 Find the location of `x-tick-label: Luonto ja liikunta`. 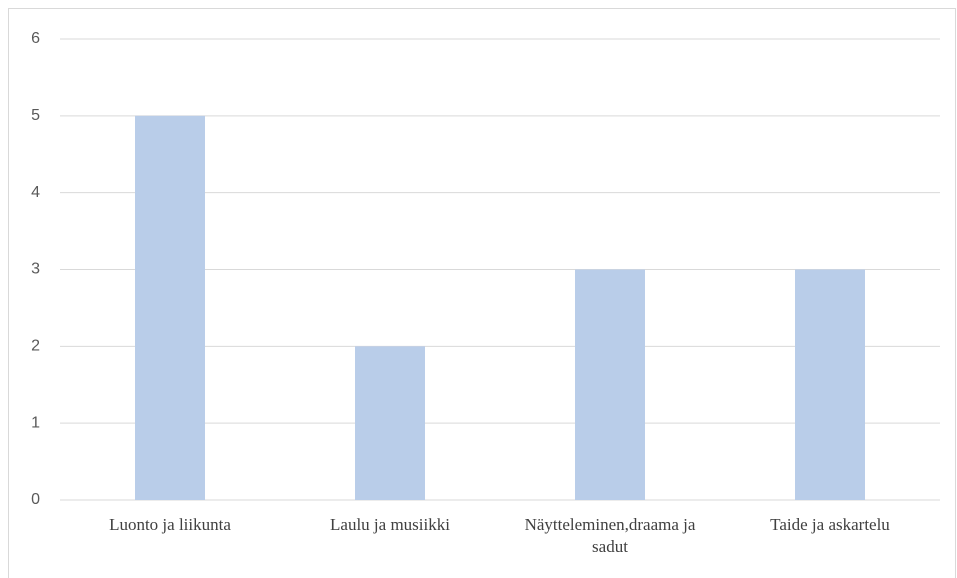

x-tick-label: Luonto ja liikunta is located at coordinates (170, 524).